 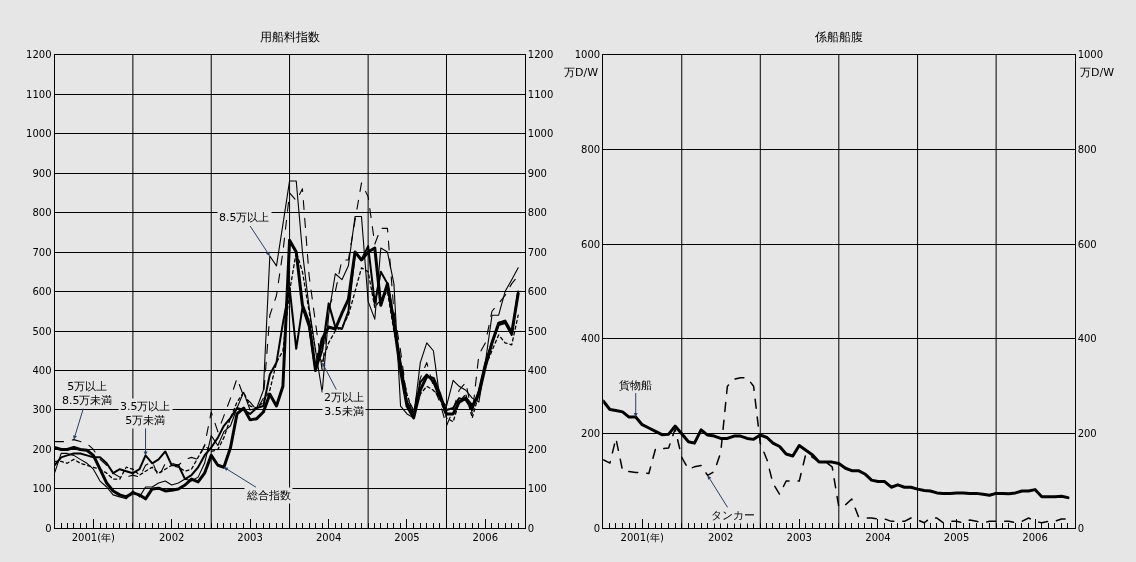 I want to click on y2-tick-label: 700, so click(x=537, y=252).